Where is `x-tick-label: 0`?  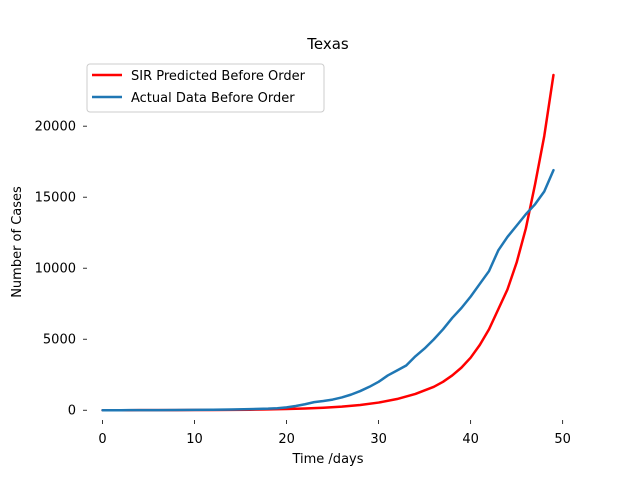
x-tick-label: 0 is located at coordinates (102, 439).